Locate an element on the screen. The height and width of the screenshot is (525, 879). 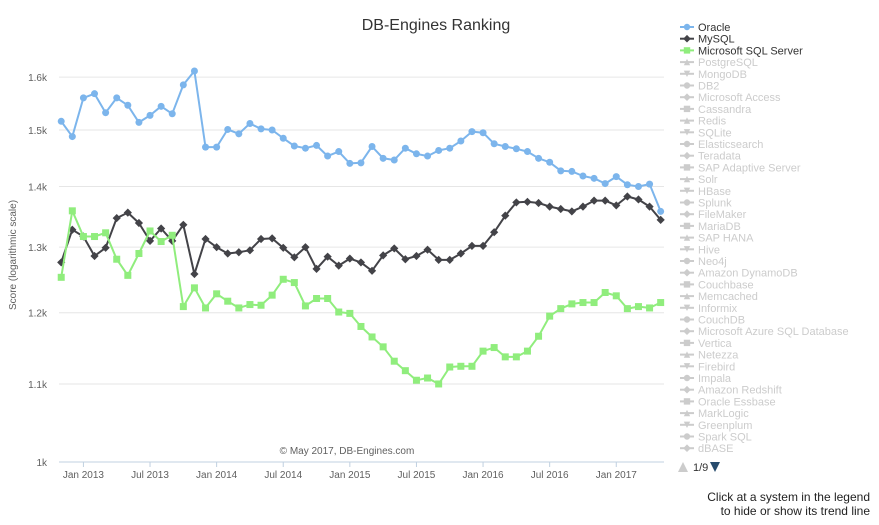
legend-item-solr: Solr is located at coordinates (699, 180).